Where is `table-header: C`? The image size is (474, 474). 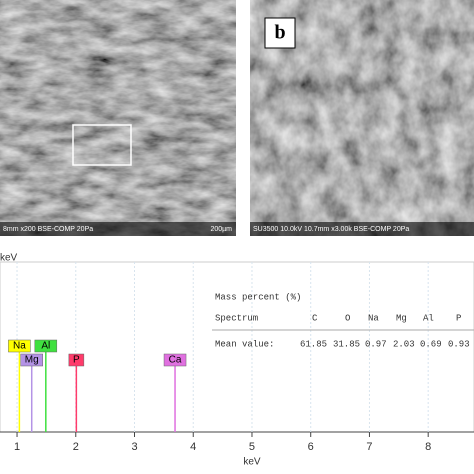 table-header: C is located at coordinates (315, 318).